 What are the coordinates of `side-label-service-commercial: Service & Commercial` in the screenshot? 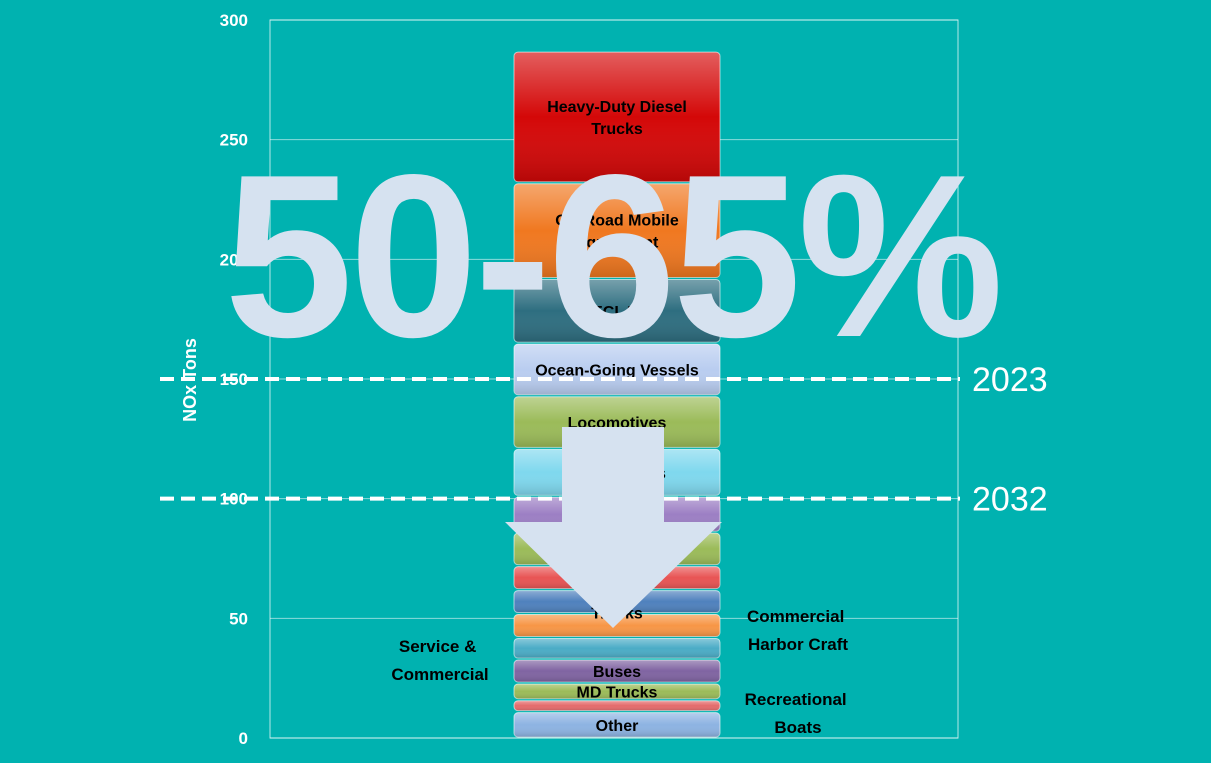 It's located at (439, 660).